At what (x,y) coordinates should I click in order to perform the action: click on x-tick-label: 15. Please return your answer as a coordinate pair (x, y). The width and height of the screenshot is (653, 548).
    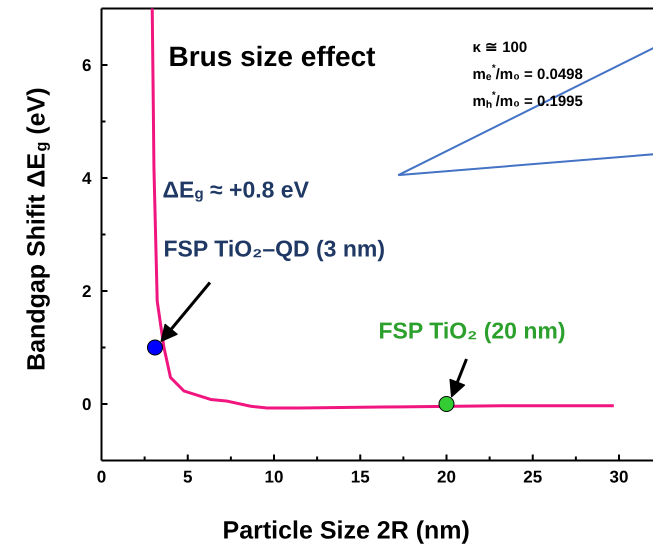
    Looking at the image, I should click on (360, 477).